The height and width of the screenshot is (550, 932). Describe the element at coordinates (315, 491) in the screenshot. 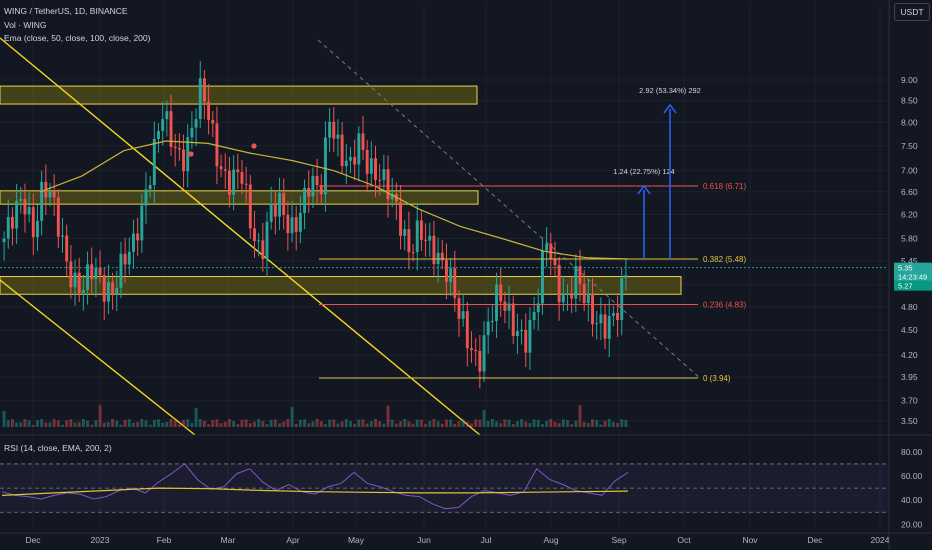

I see `rsi-ema-line` at that location.